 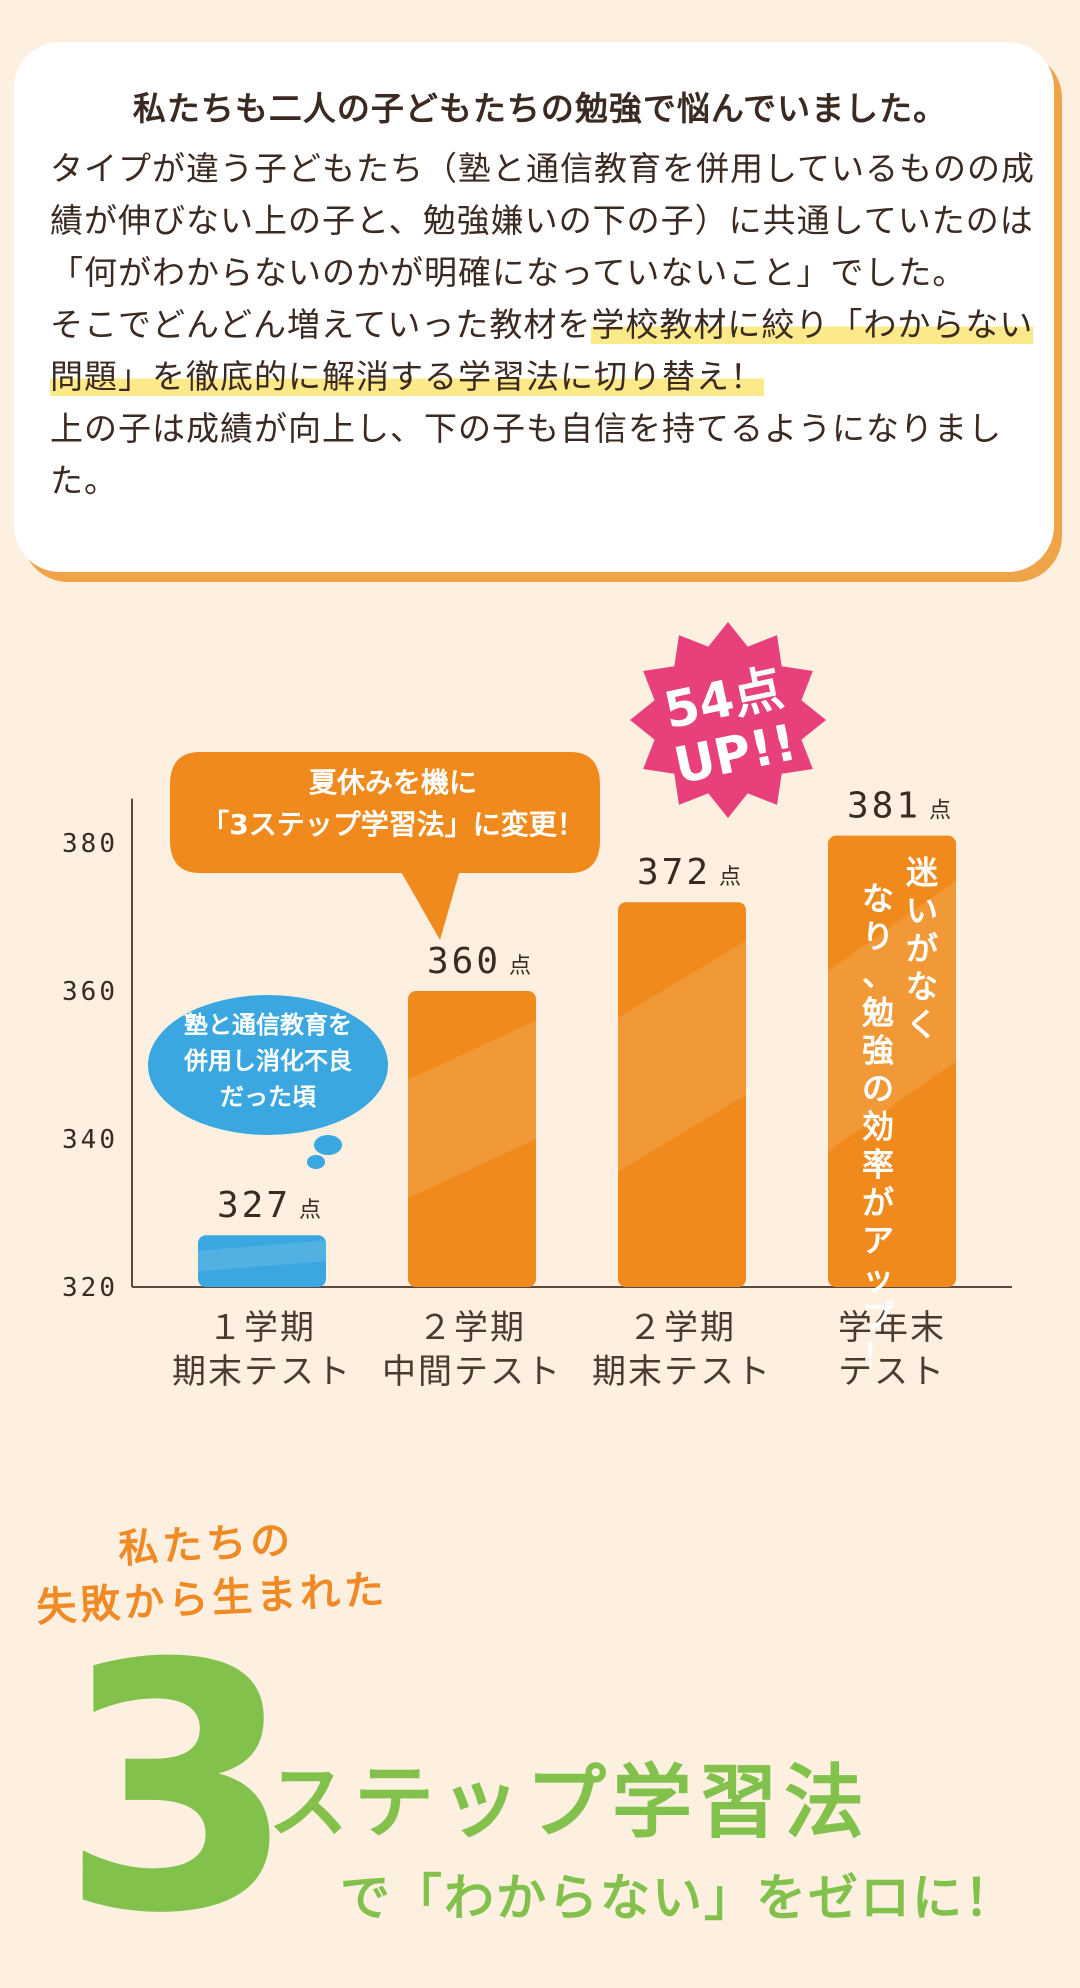 What do you see at coordinates (878, 1089) in the screenshot?
I see `vertical-text-char: の` at bounding box center [878, 1089].